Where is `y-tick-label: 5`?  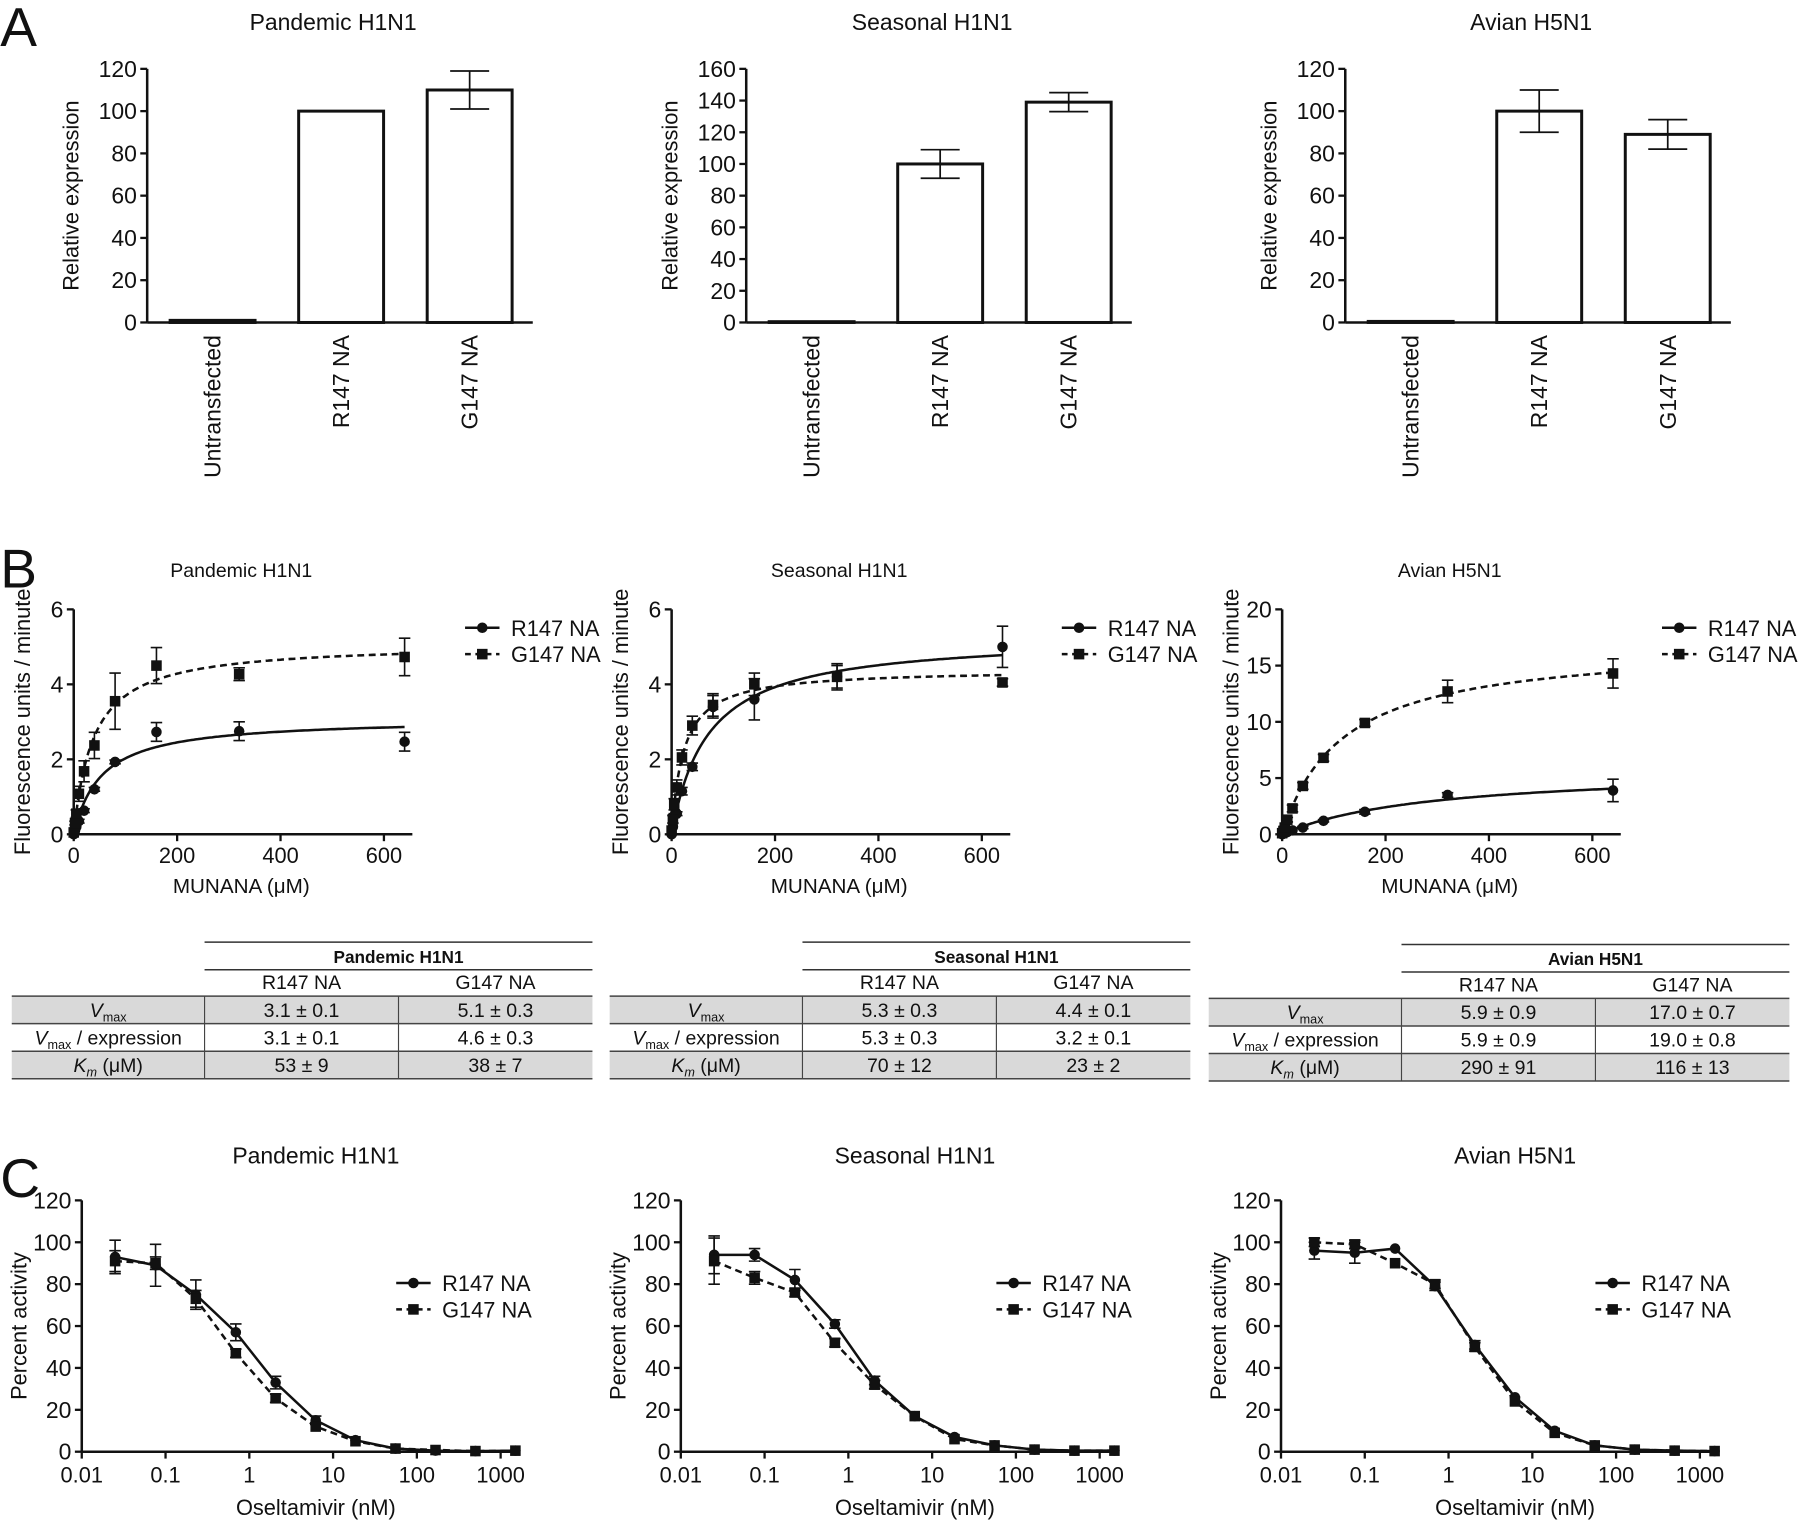
y-tick-label: 5 is located at coordinates (1265, 778).